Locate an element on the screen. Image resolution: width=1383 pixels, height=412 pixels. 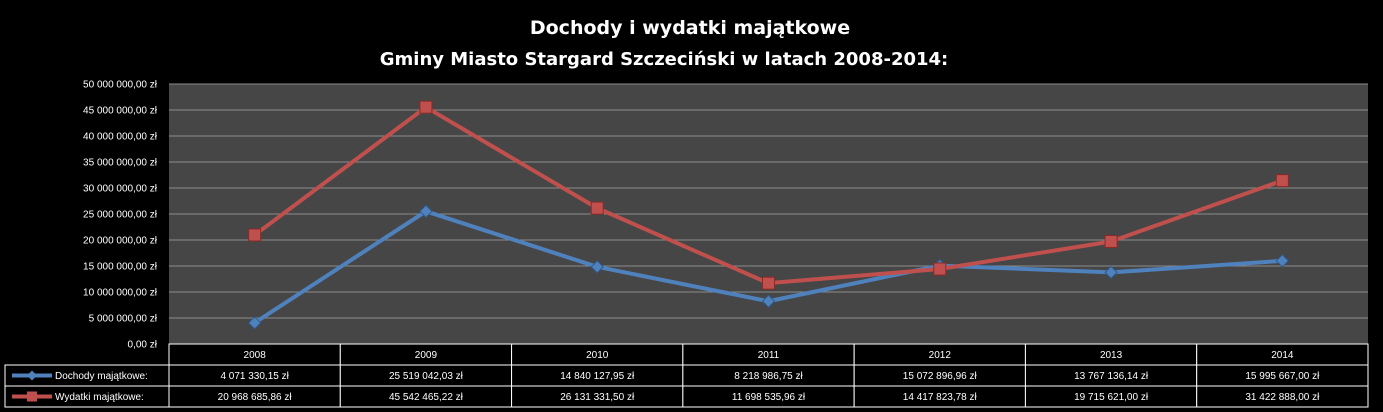
legend-label: Wydatki majątkowe: is located at coordinates (99, 397).